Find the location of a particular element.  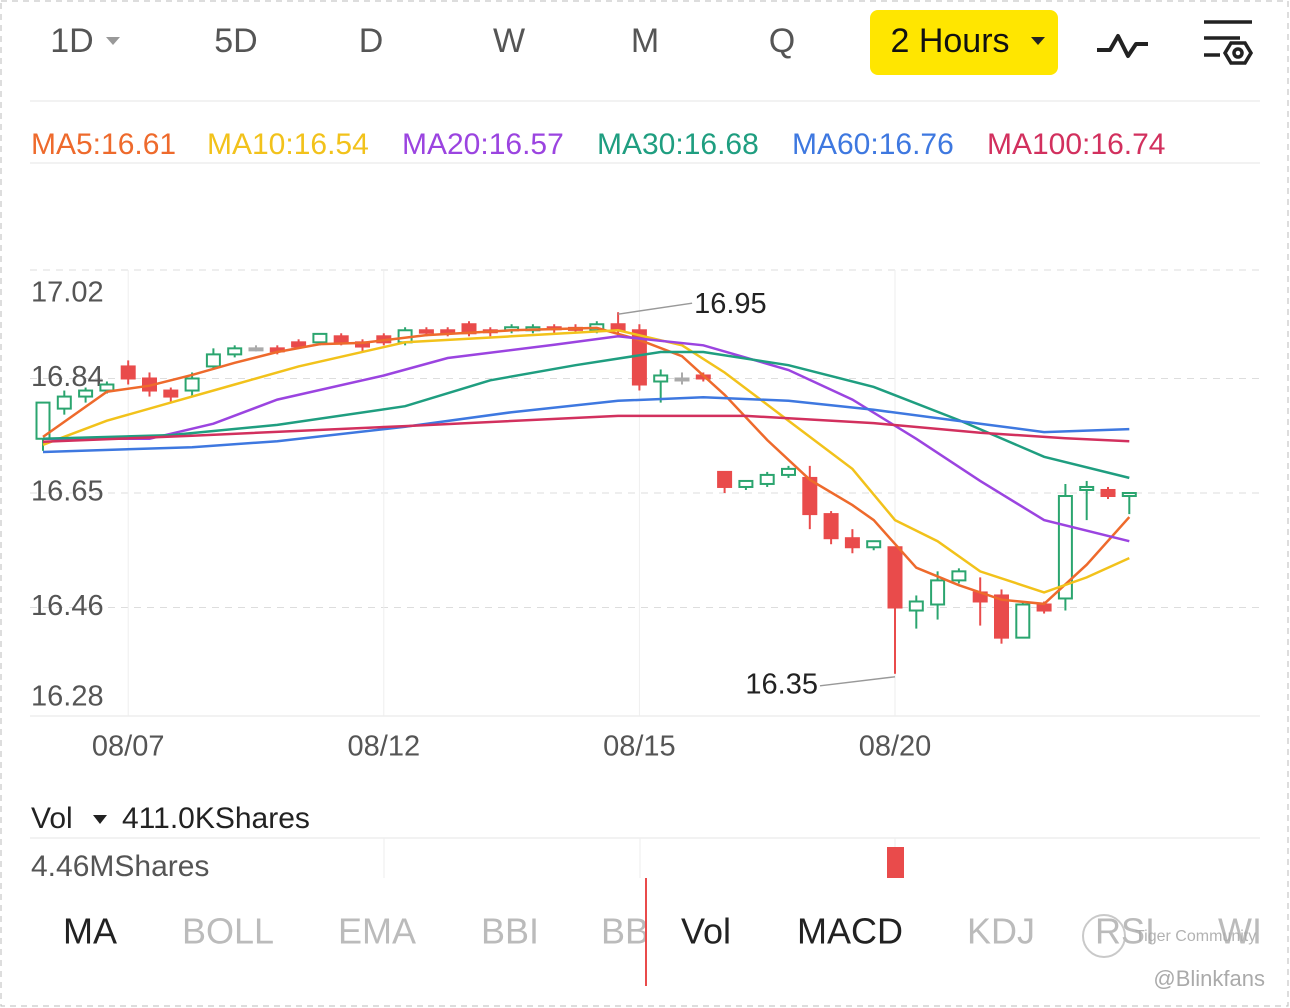

indicator-tab: BBI is located at coordinates (510, 931).